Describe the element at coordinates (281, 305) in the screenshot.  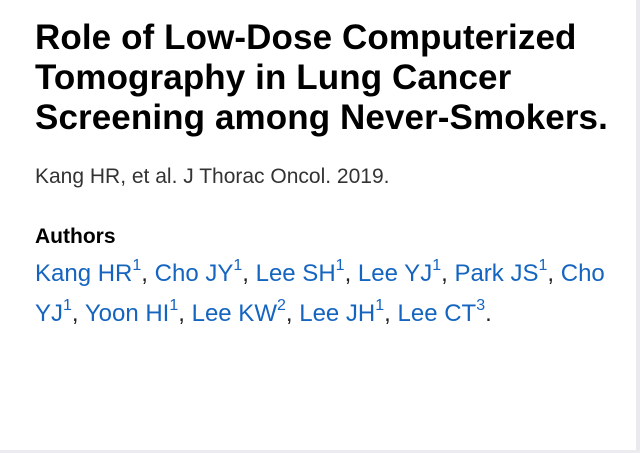
I see `author-affiliation-number: 2` at that location.